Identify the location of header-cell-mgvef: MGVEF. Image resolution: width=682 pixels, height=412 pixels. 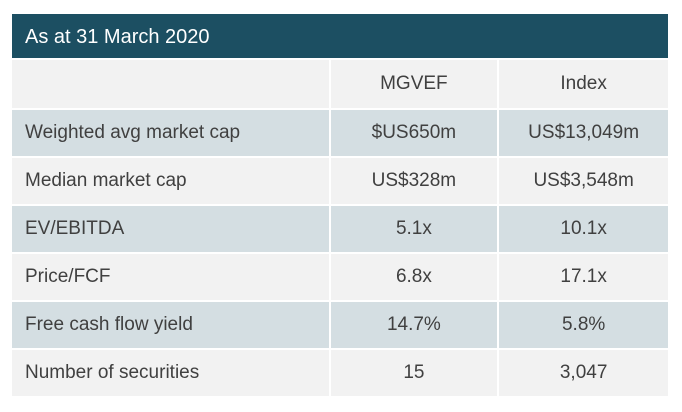
(415, 84).